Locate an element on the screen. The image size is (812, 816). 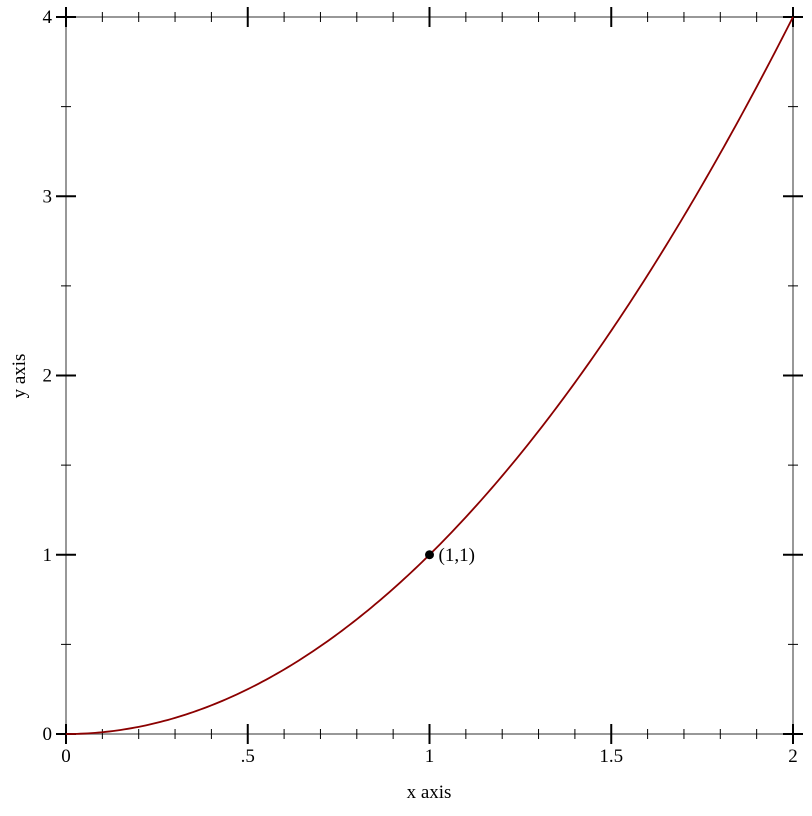
x-tick-label: .5 is located at coordinates (248, 756).